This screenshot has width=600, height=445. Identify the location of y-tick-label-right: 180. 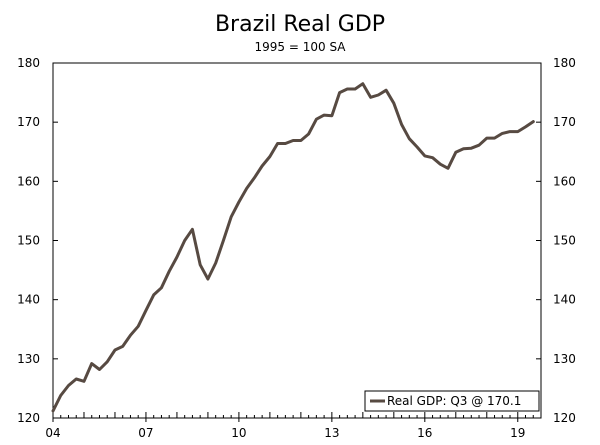
(564, 63).